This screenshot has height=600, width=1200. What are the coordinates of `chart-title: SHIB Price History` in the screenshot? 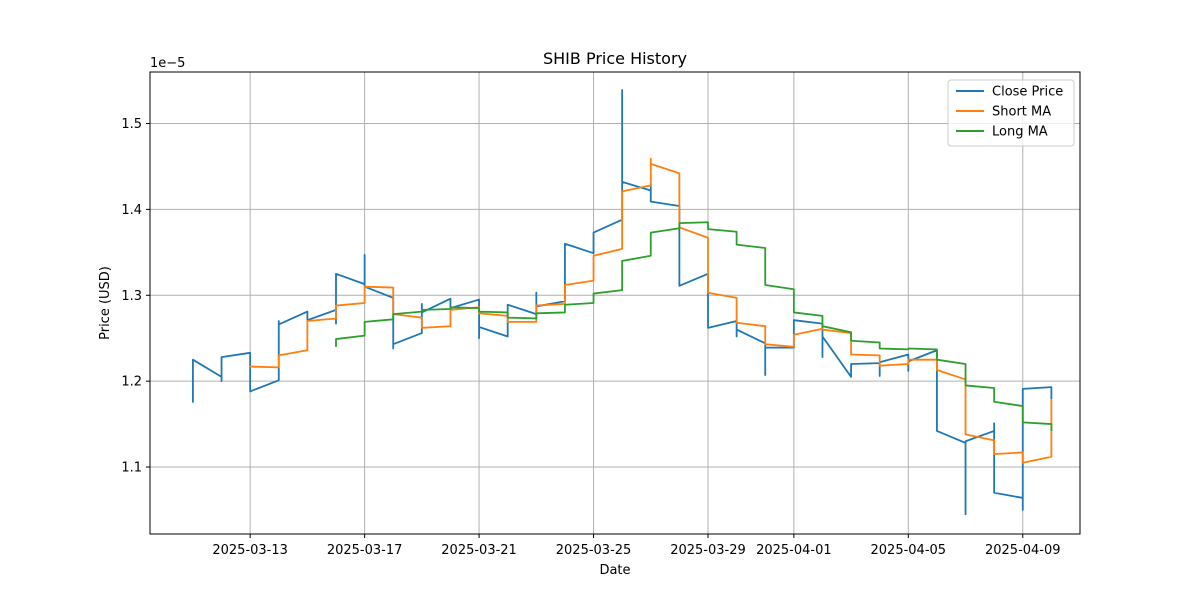 It's located at (615, 58).